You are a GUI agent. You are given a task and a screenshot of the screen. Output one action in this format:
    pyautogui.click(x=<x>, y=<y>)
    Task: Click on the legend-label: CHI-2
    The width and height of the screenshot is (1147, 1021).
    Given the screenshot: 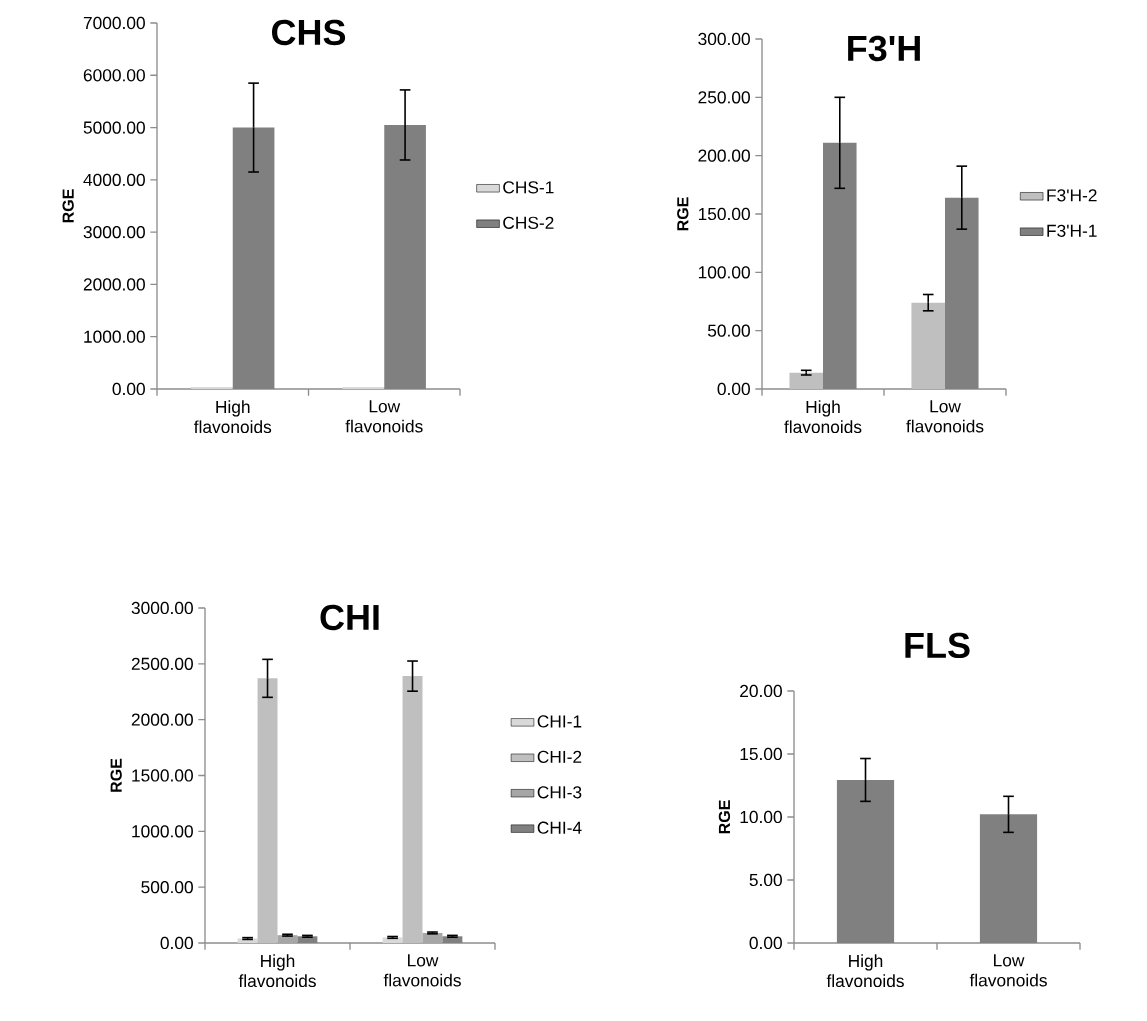 What is the action you would take?
    pyautogui.click(x=559, y=756)
    